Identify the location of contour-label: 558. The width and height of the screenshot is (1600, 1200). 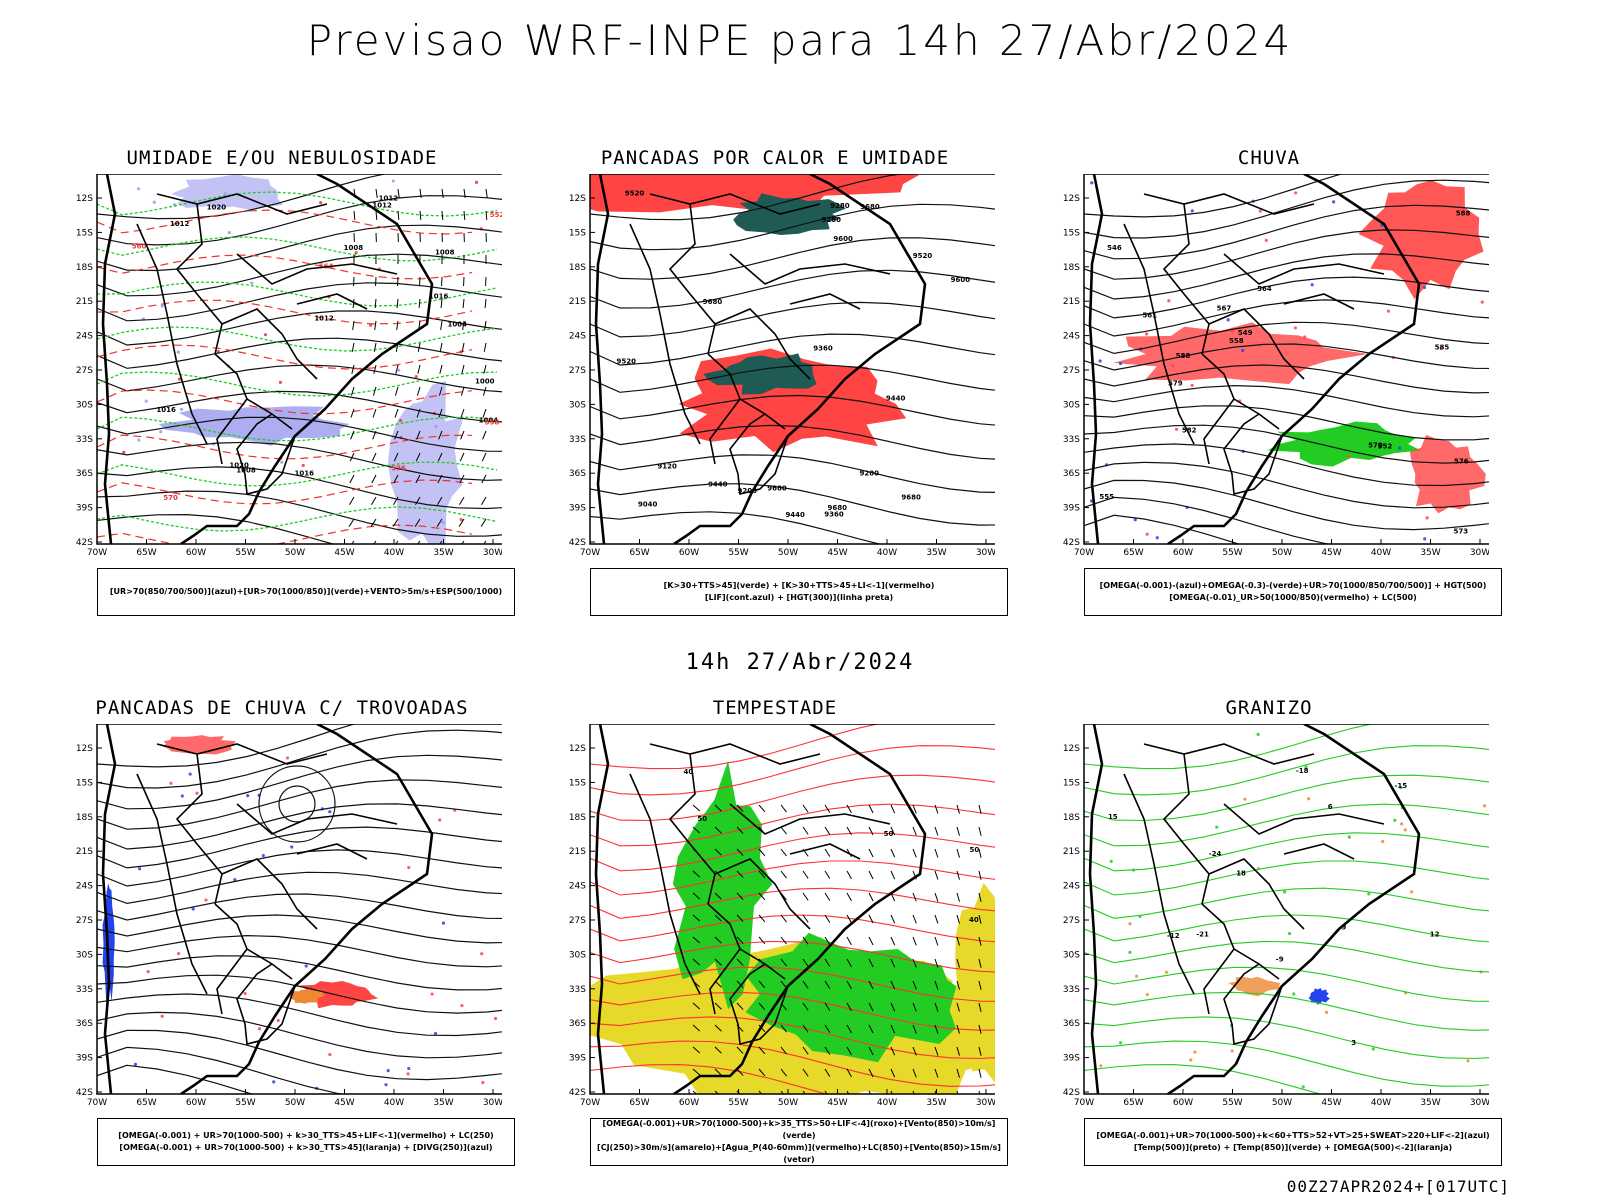
(492, 422).